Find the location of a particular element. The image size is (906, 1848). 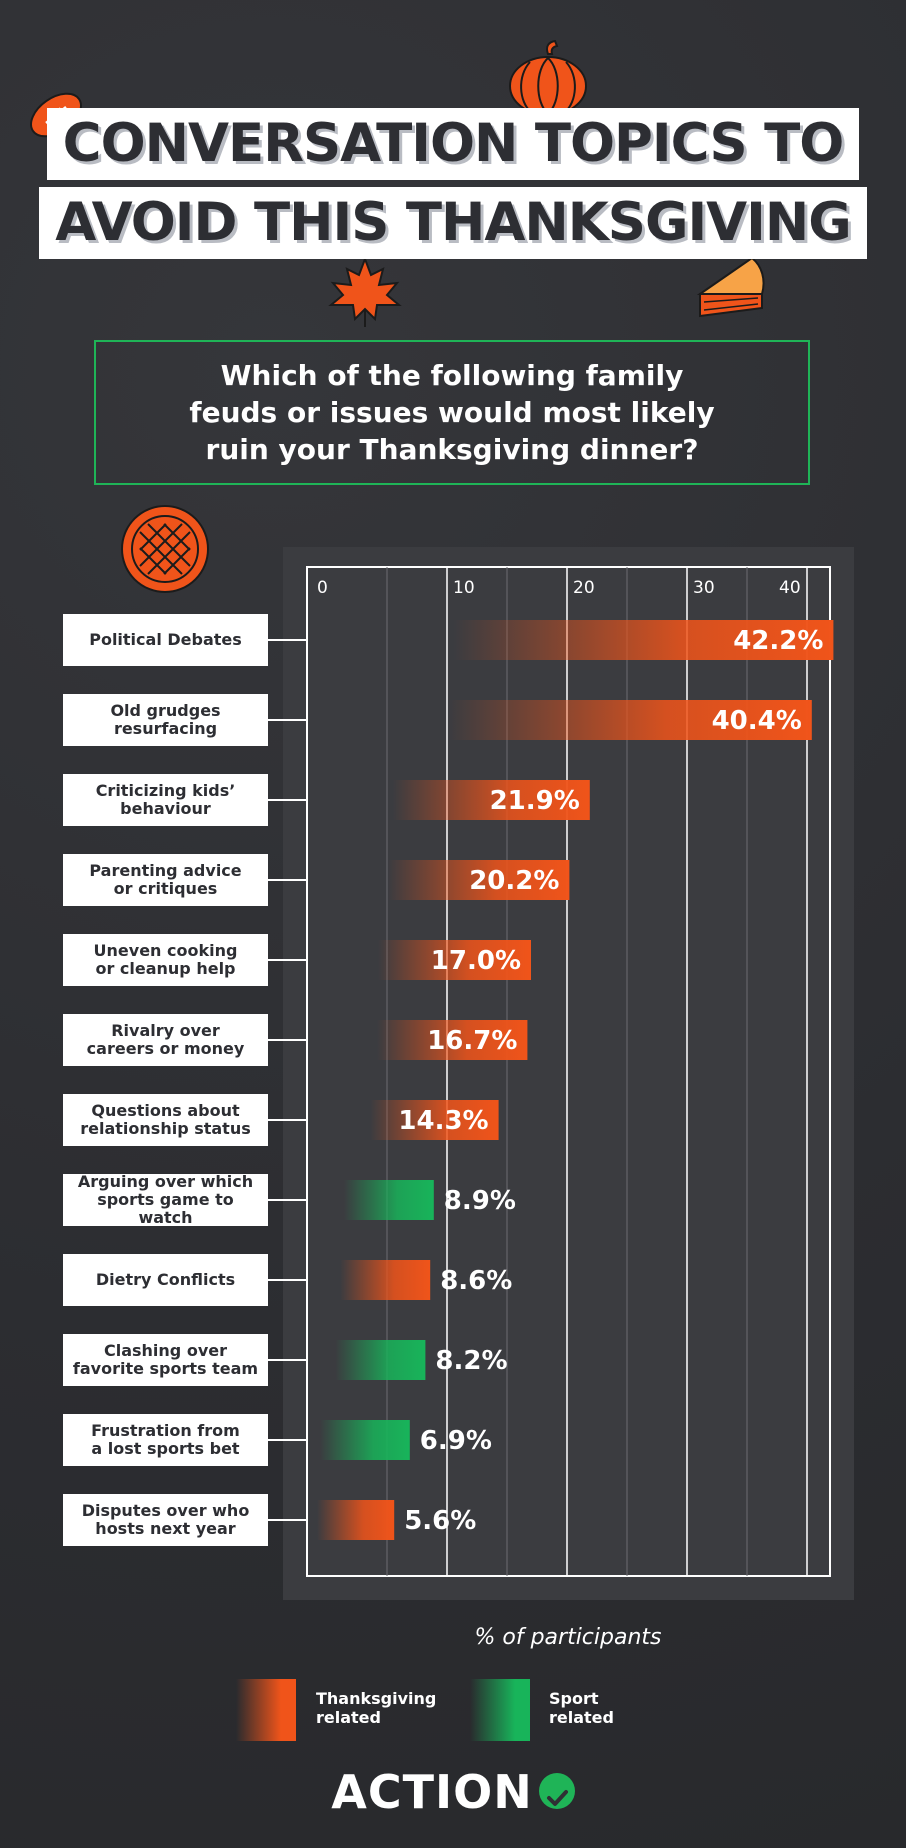

category-label-line: sports game to watch is located at coordinates (165, 1208).